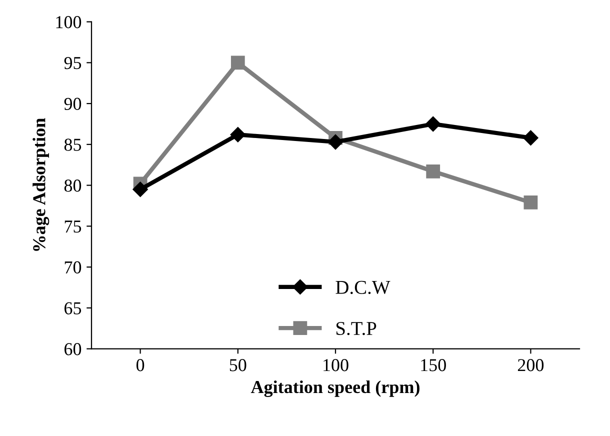 This screenshot has width=610, height=436. I want to click on y-tick-label: 90, so click(73, 104).